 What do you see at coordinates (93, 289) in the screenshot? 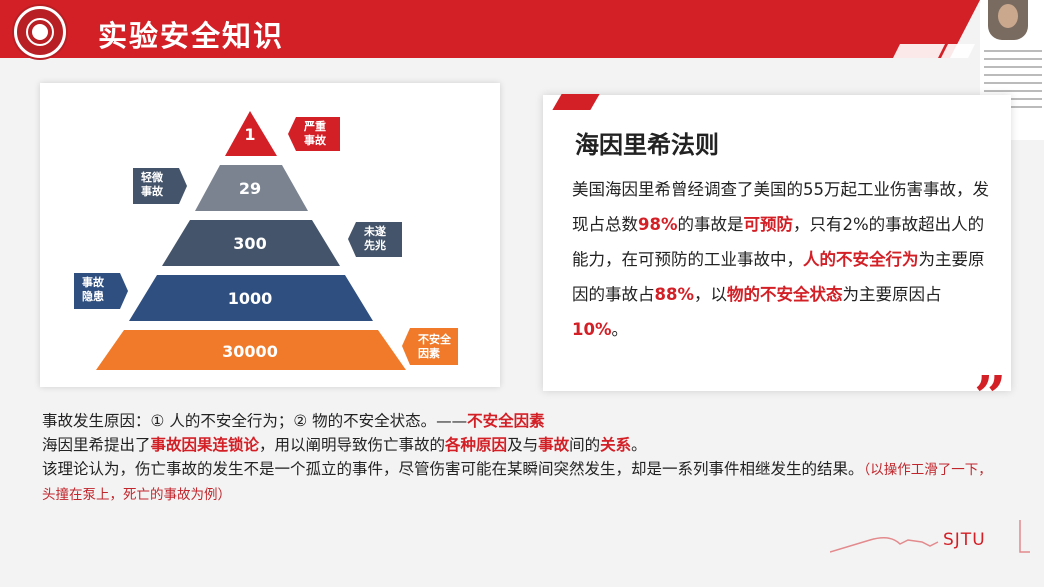
I see `tag-accident-hazard: 事故 隐患` at bounding box center [93, 289].